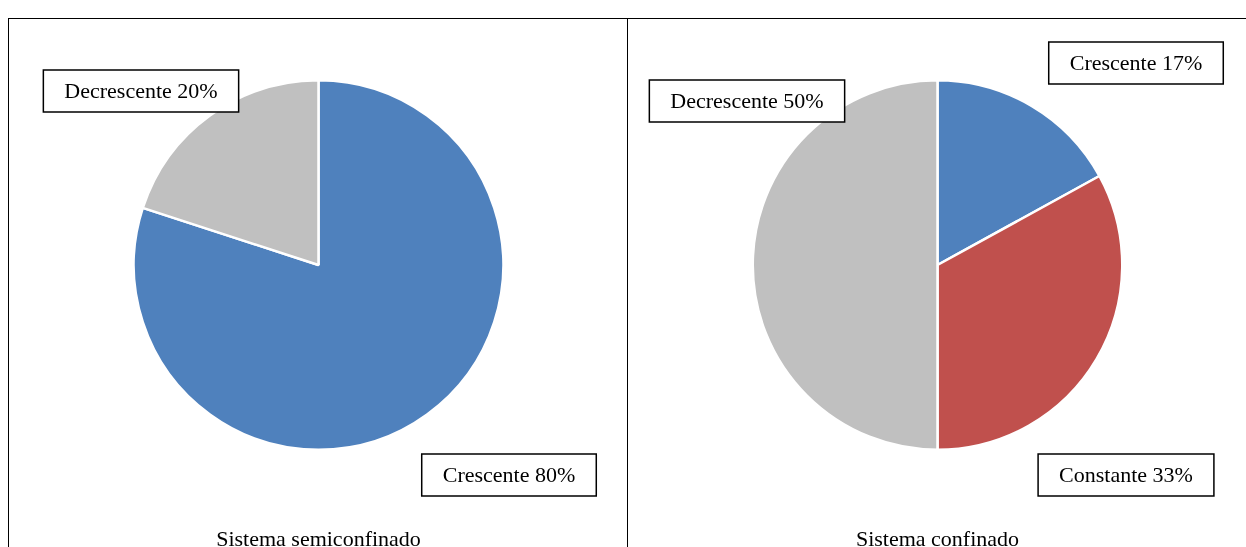 This screenshot has height=547, width=1246. Describe the element at coordinates (318, 536) in the screenshot. I see `text: Sistema semiconfinado` at that location.